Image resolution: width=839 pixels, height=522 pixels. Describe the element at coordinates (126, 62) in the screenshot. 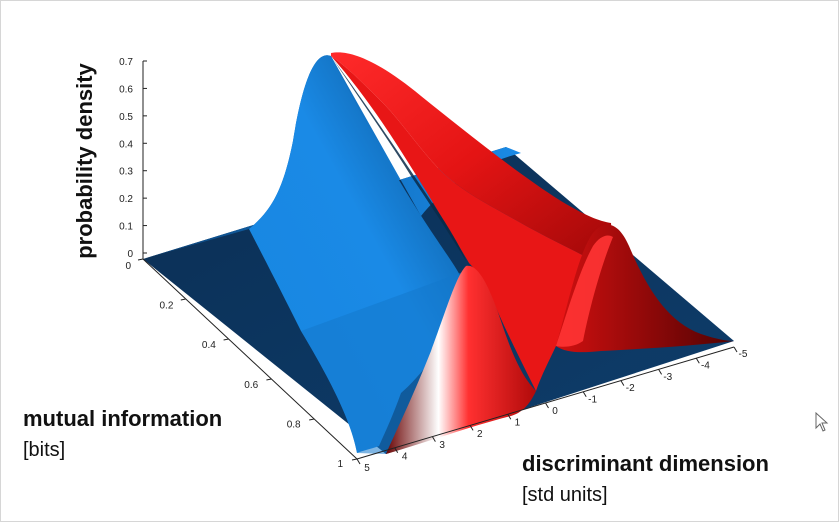

I see `z-tick-label: 0.7` at that location.